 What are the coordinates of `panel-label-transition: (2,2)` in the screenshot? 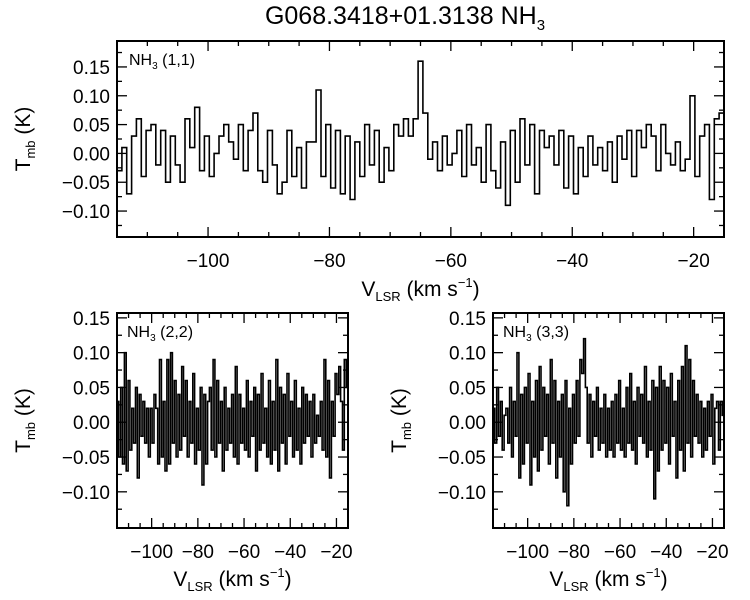 It's located at (174, 332).